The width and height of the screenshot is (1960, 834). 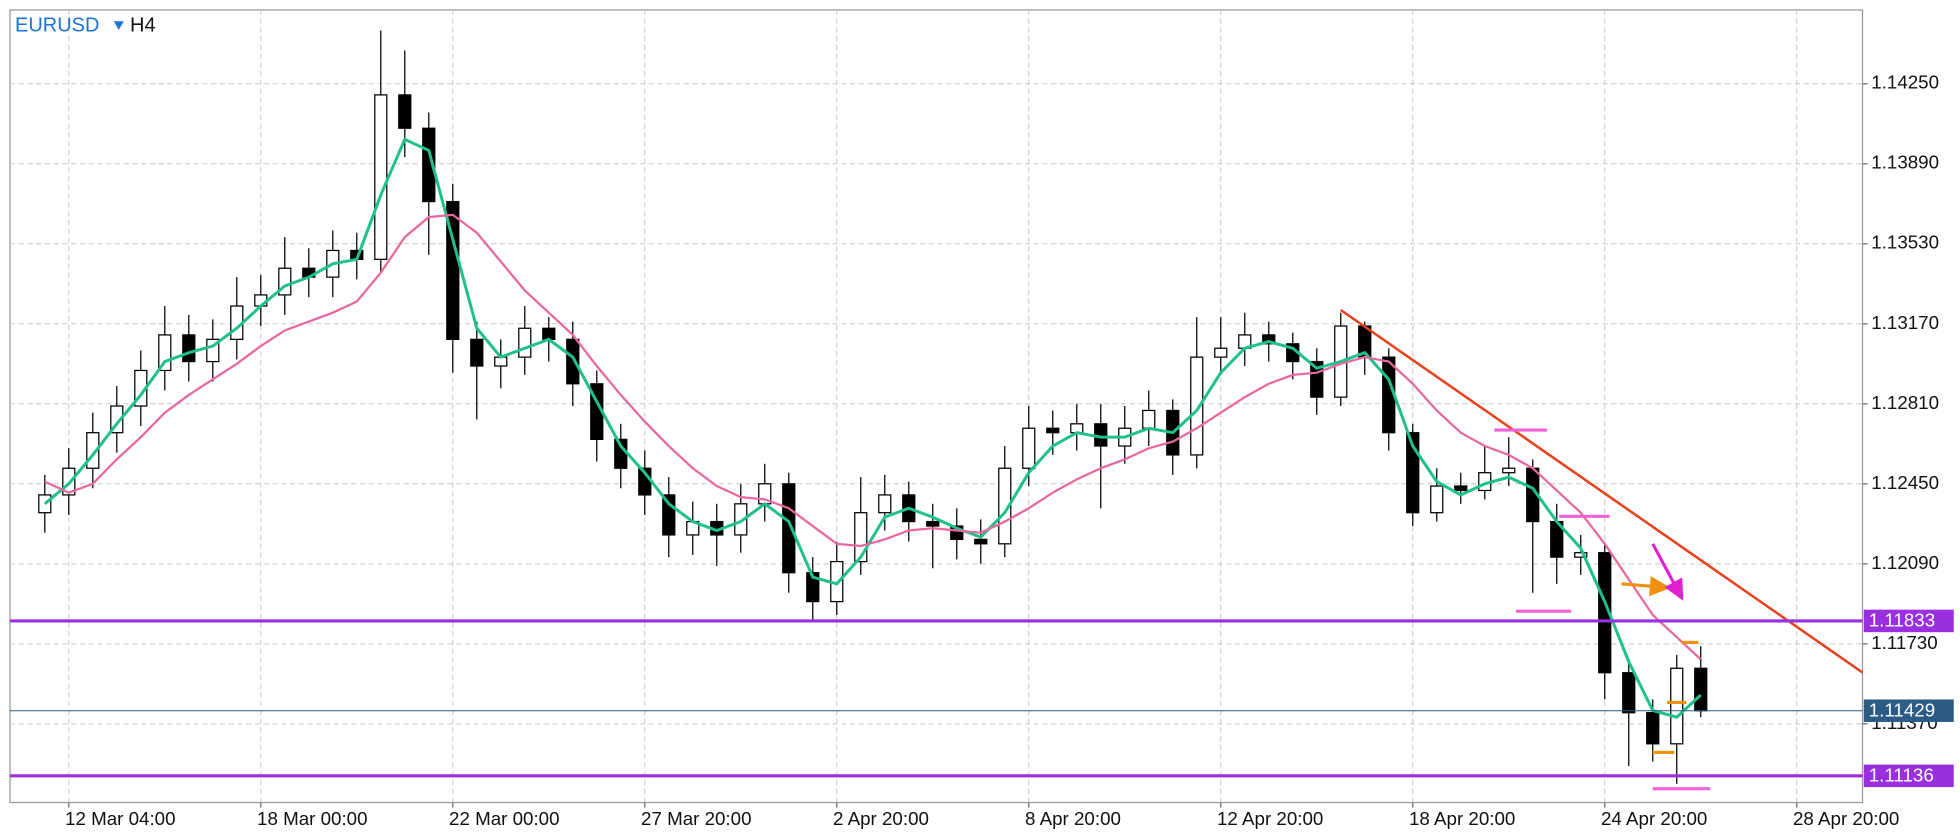 What do you see at coordinates (1905, 562) in the screenshot?
I see `y-tick-label: 1.12090` at bounding box center [1905, 562].